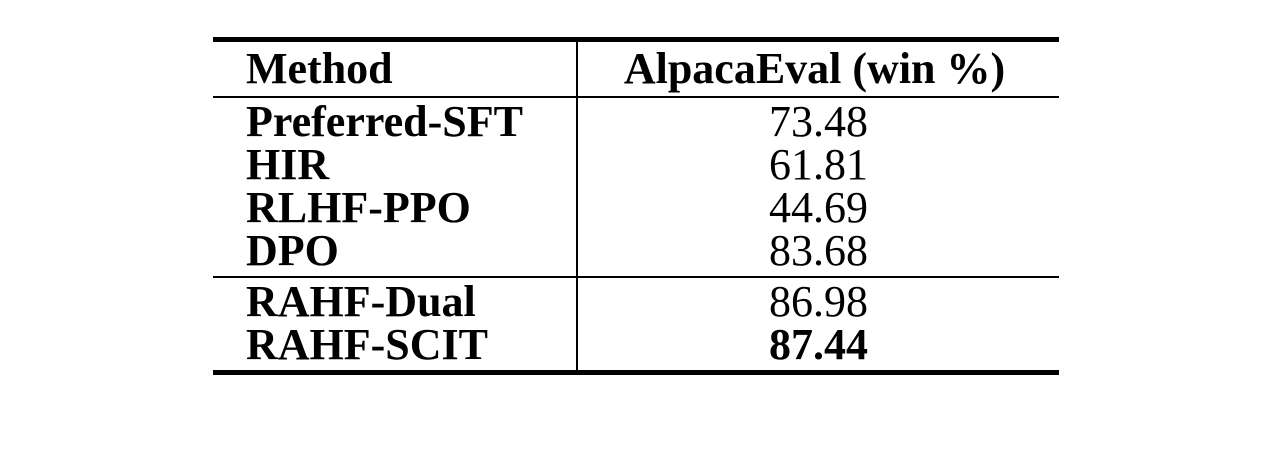 The image size is (1274, 452). I want to click on method-cell: Preferred-SFT, so click(395, 121).